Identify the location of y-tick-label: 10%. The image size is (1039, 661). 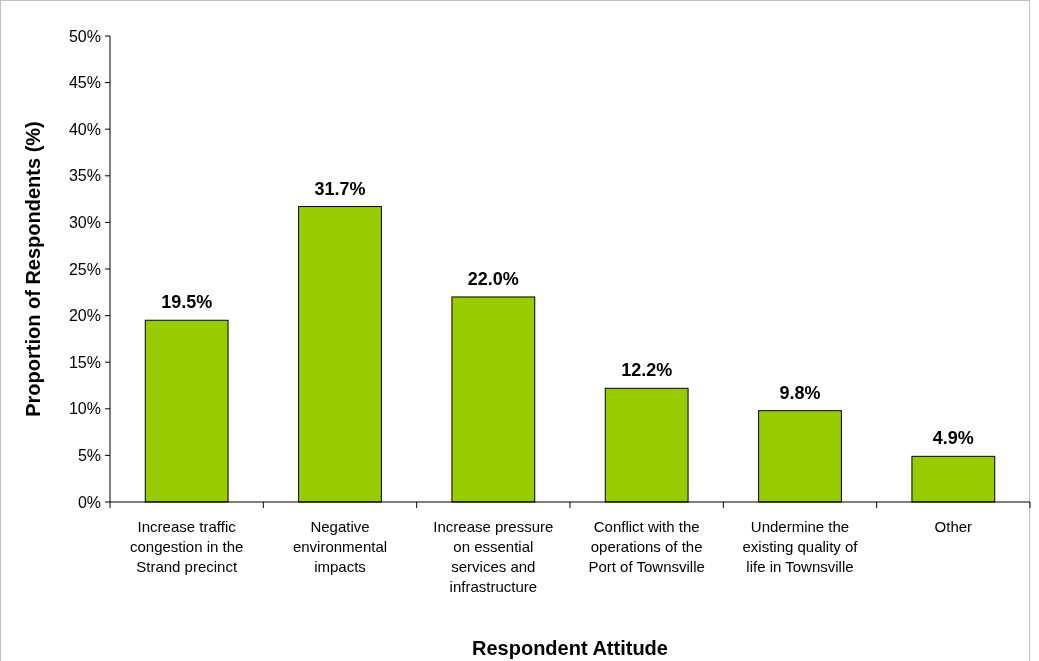
(84, 409).